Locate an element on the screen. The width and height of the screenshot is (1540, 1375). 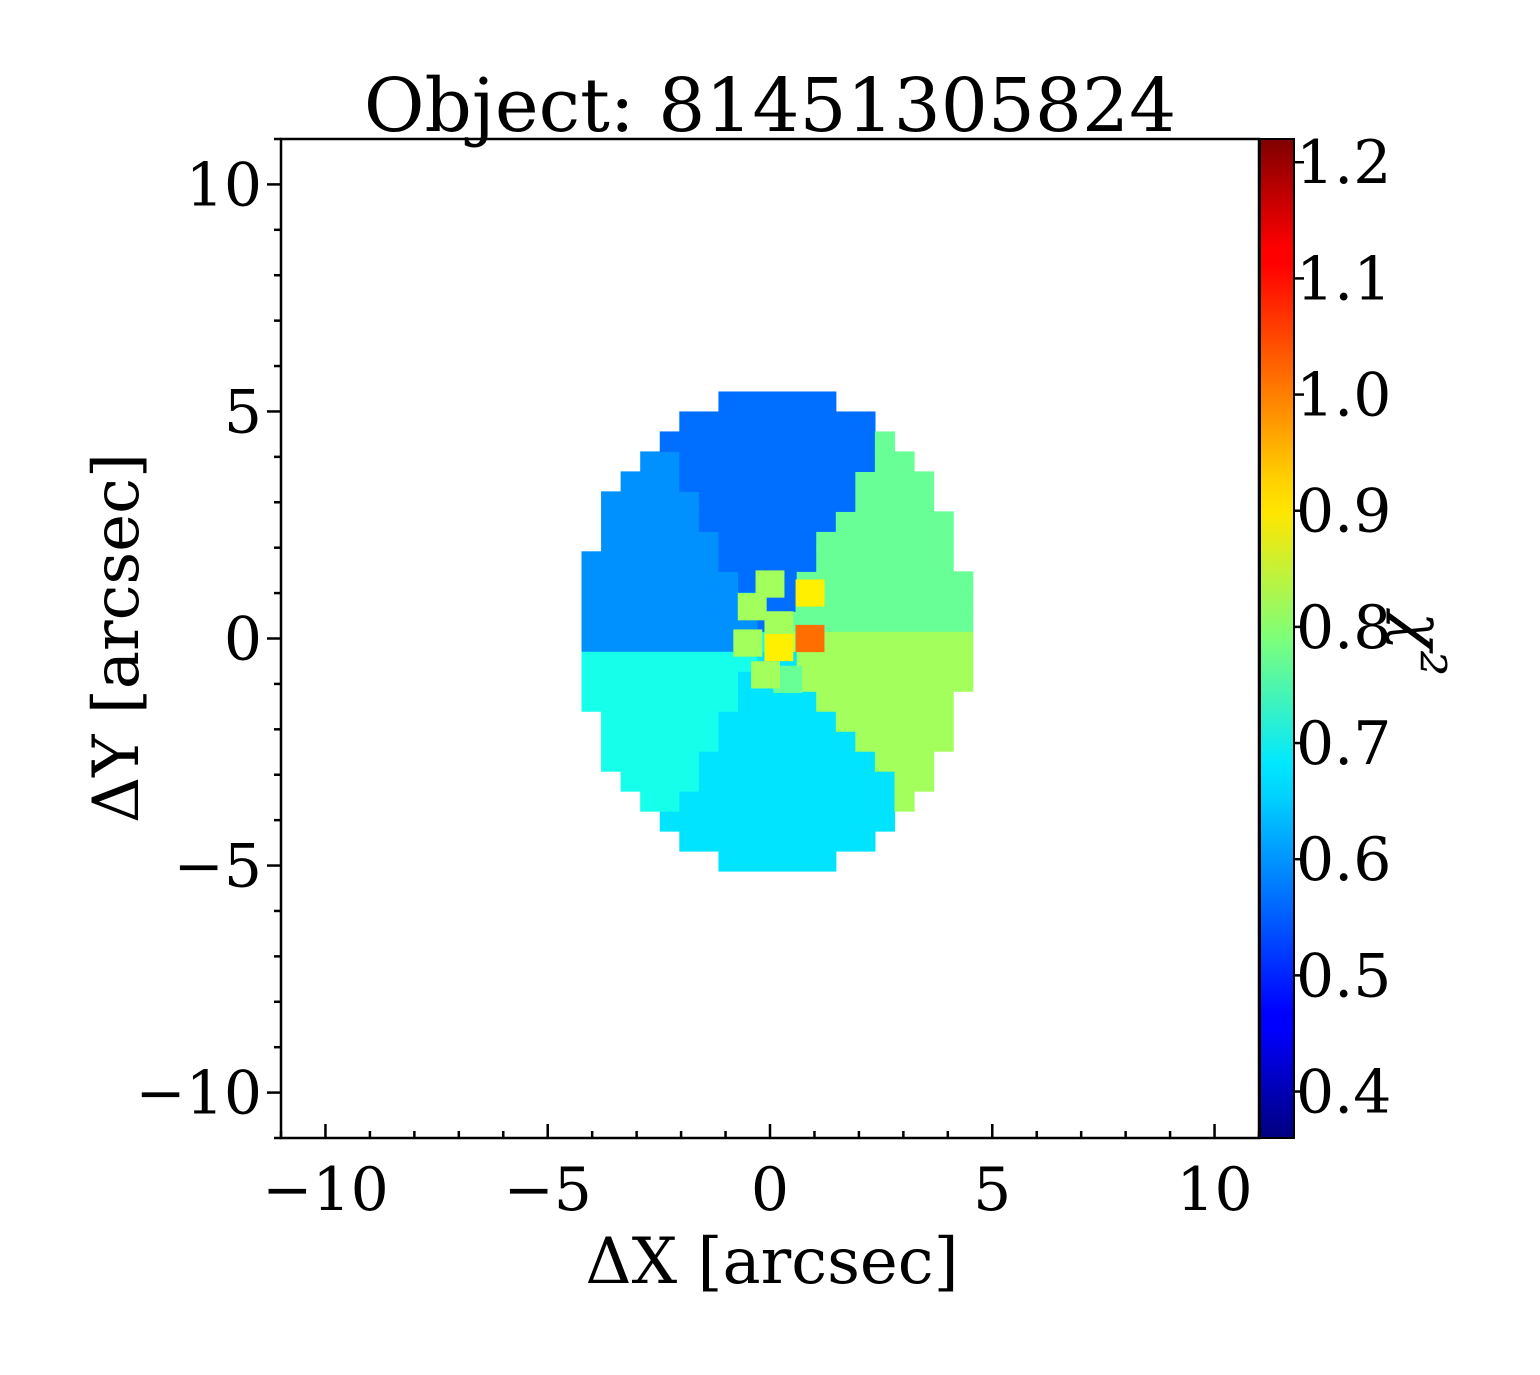
y-axis-ticks: −10 −5 0 5 10 is located at coordinates (208, 638).